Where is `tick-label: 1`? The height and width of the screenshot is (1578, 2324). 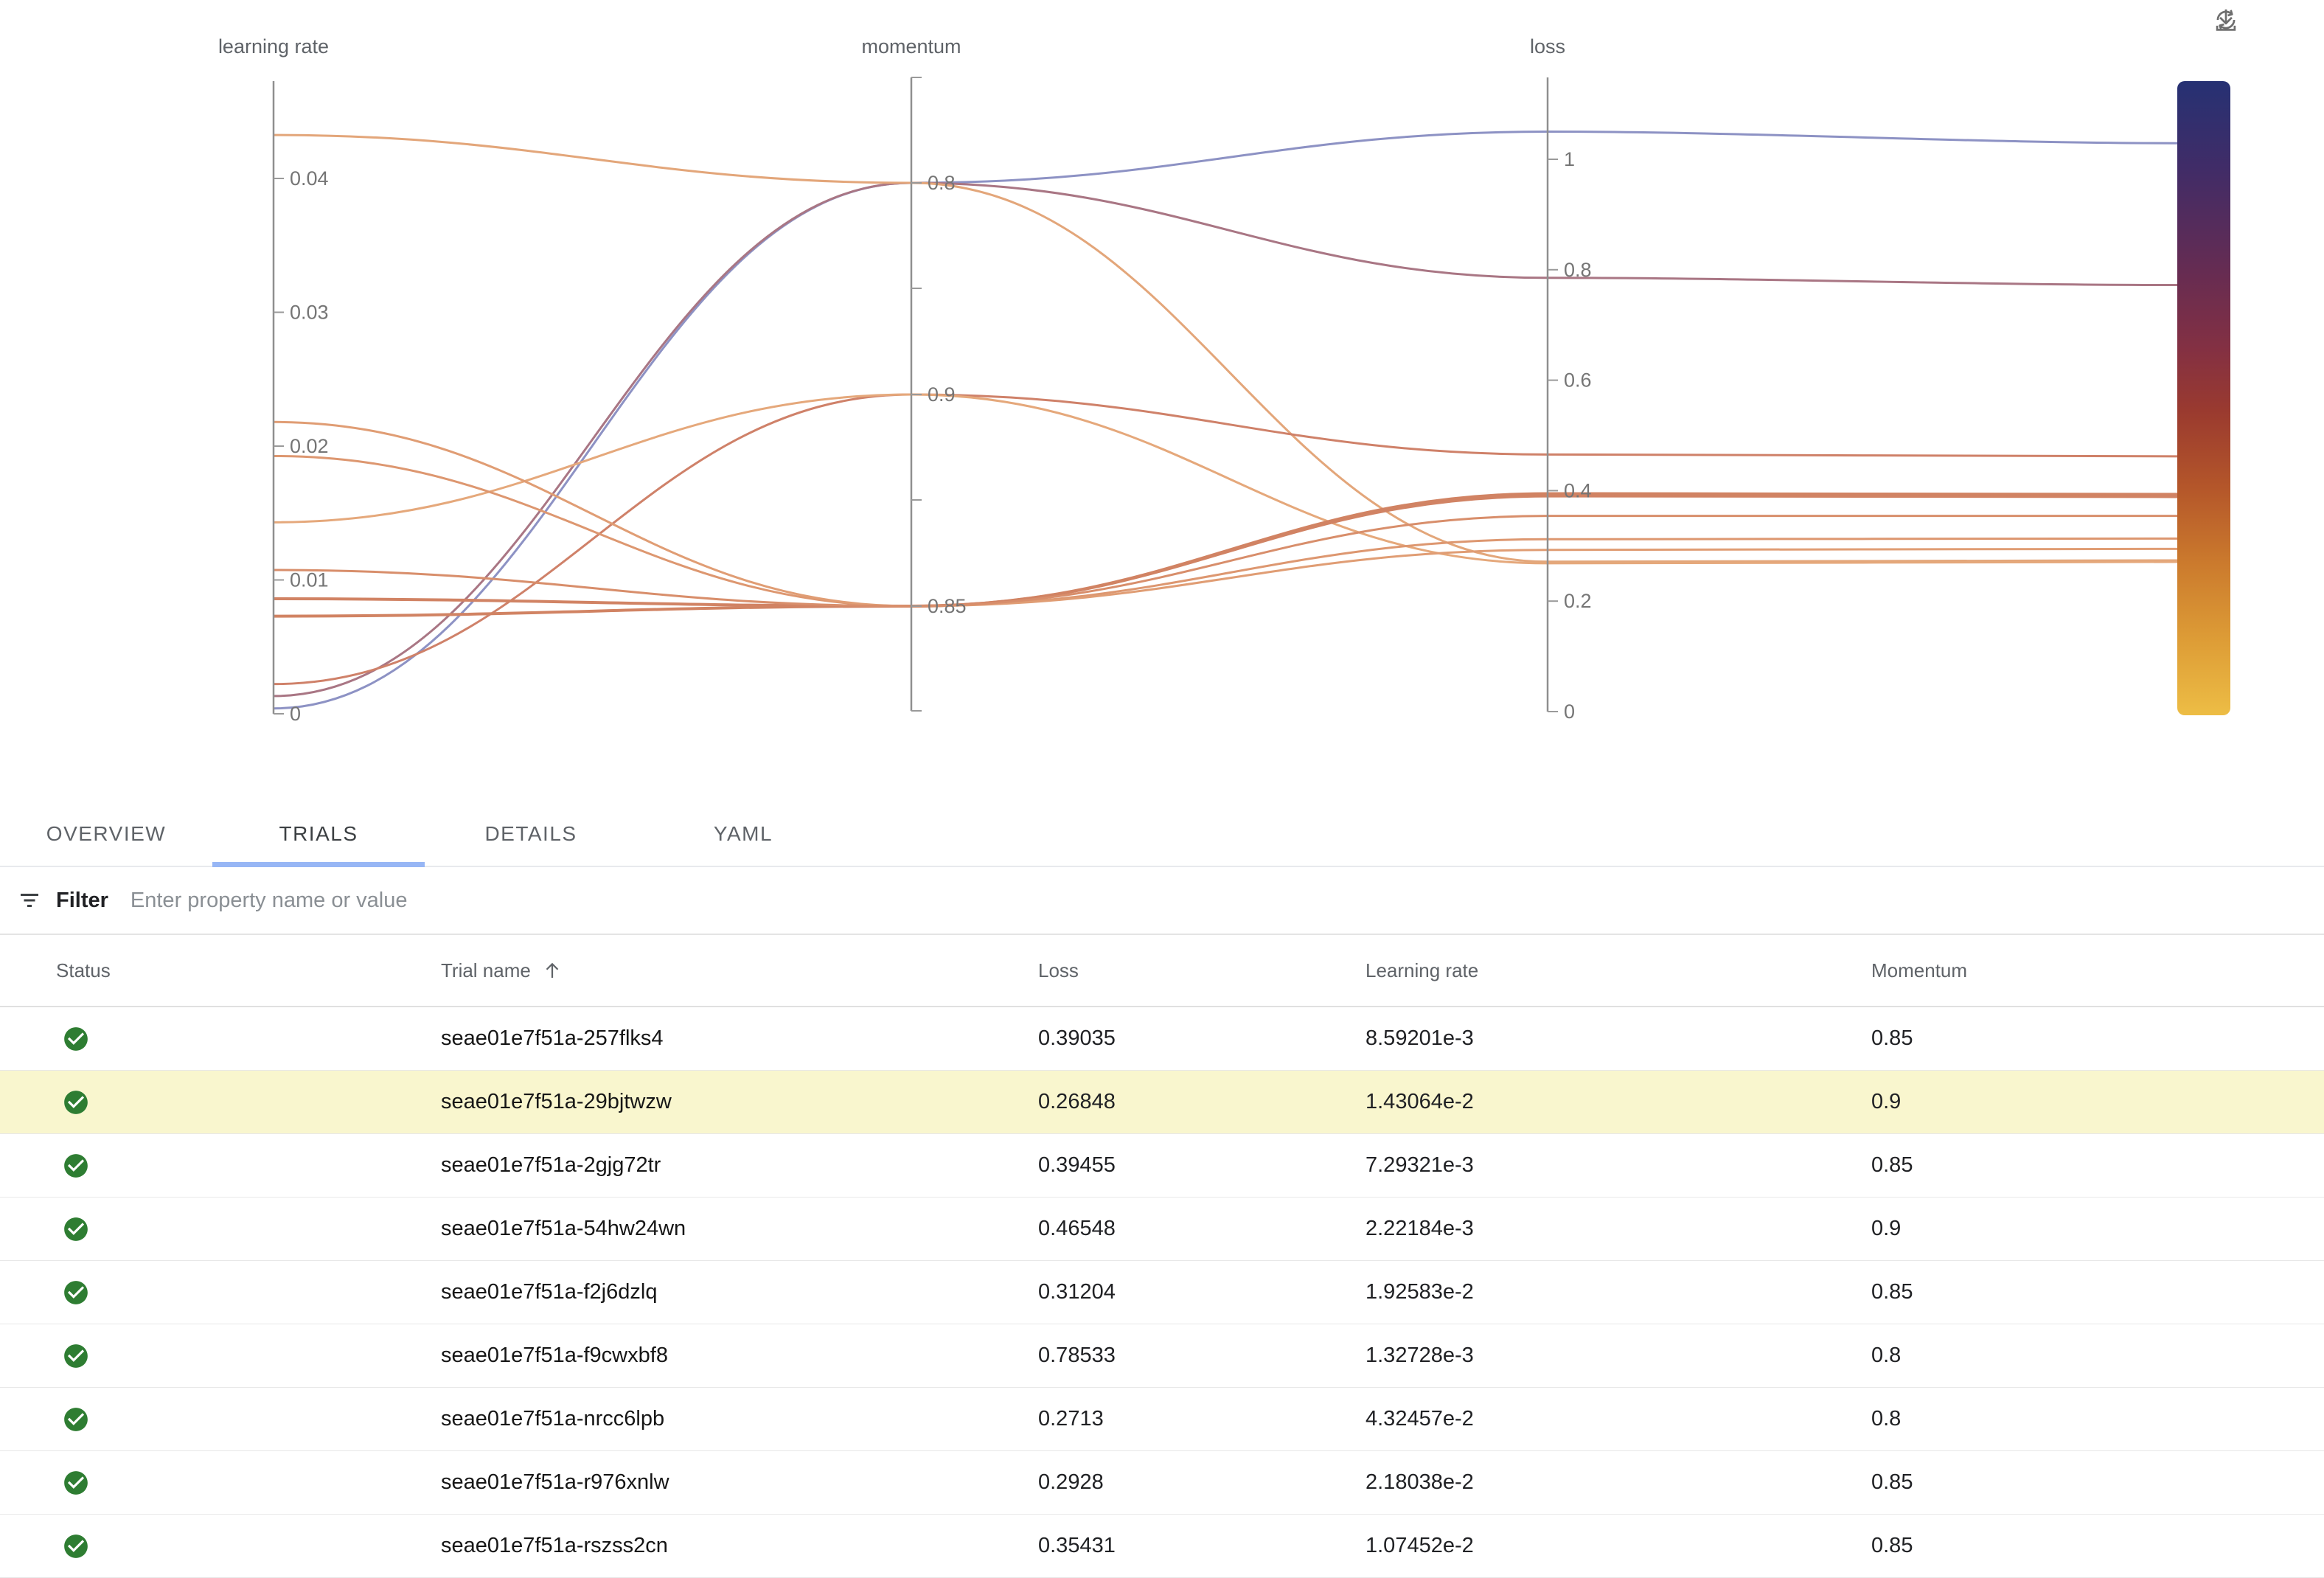 tick-label: 1 is located at coordinates (1569, 159).